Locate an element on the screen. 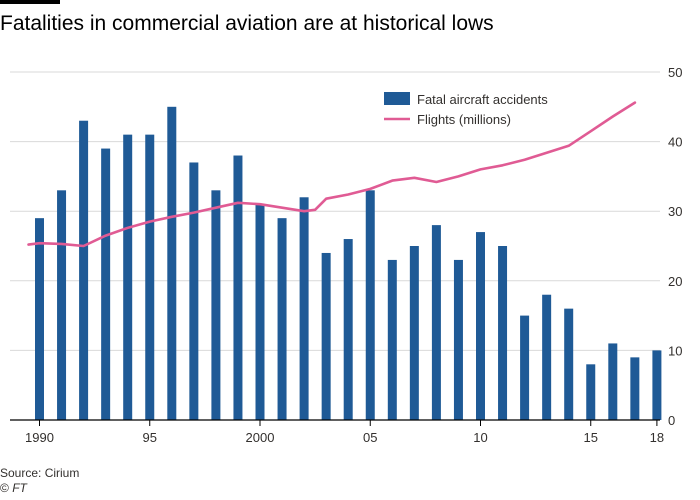  bar-fatal-accidents-1994 is located at coordinates (128, 277).